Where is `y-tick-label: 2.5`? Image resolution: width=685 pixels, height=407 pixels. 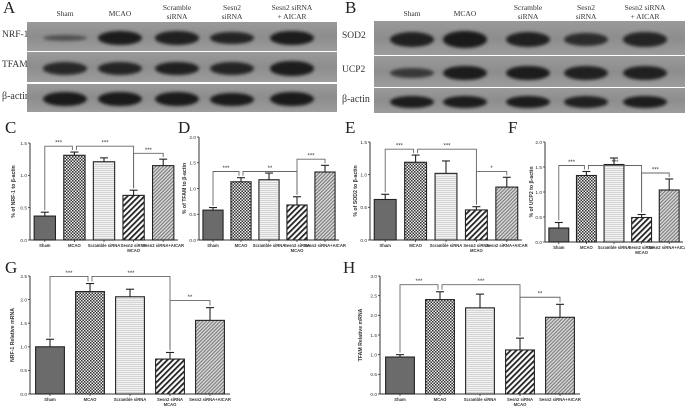 y-tick-label: 2.5 is located at coordinates (23, 277).